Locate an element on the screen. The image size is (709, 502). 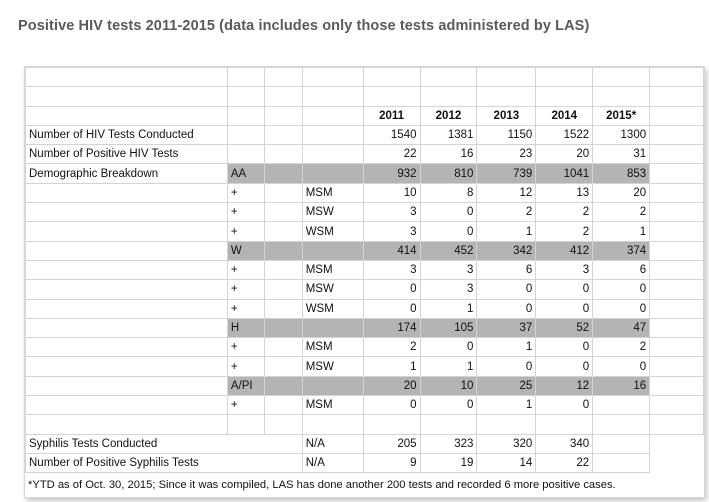
row-label: Number of Positive HIV Tests is located at coordinates (126, 154).